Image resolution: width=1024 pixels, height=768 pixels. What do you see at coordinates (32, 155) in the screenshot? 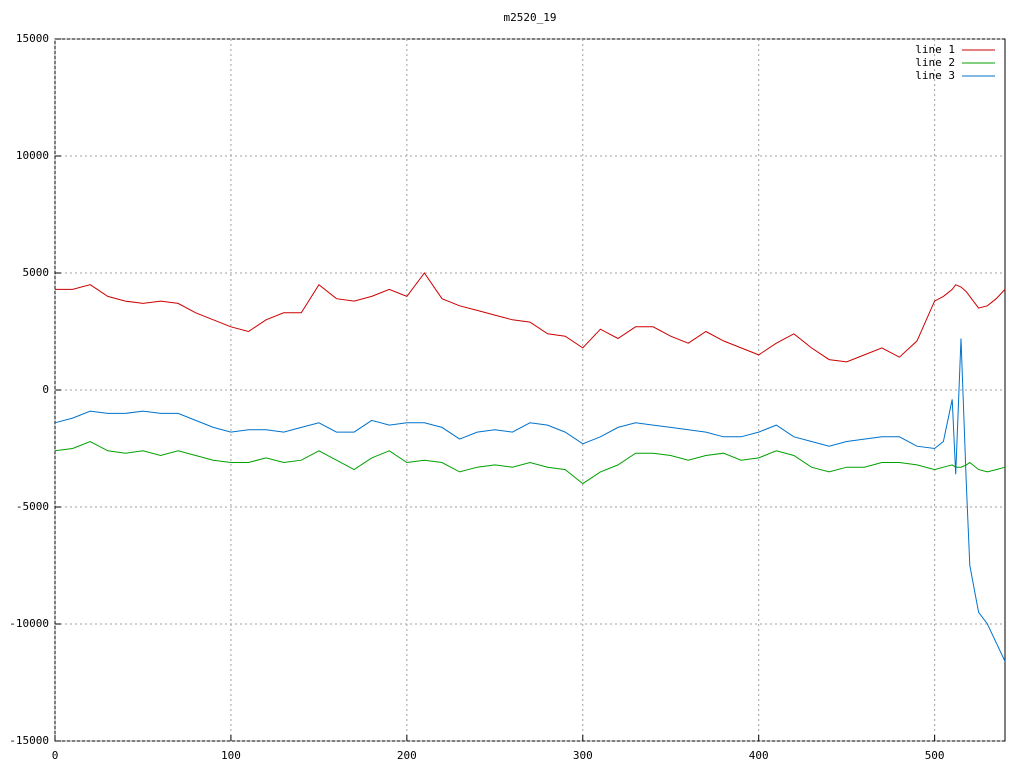
I see `y-tick-label: 10000` at bounding box center [32, 155].